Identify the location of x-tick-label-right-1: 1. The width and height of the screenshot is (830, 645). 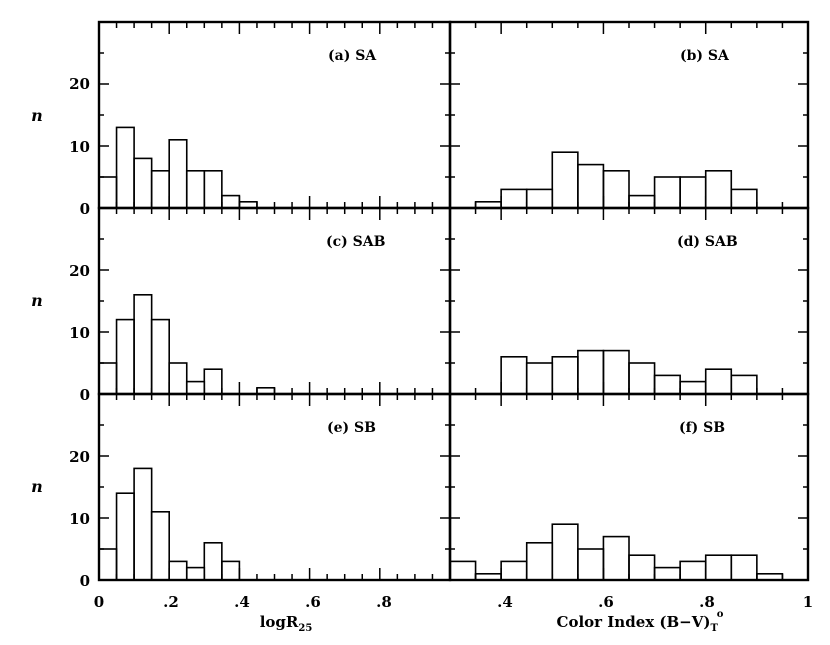
(808, 602).